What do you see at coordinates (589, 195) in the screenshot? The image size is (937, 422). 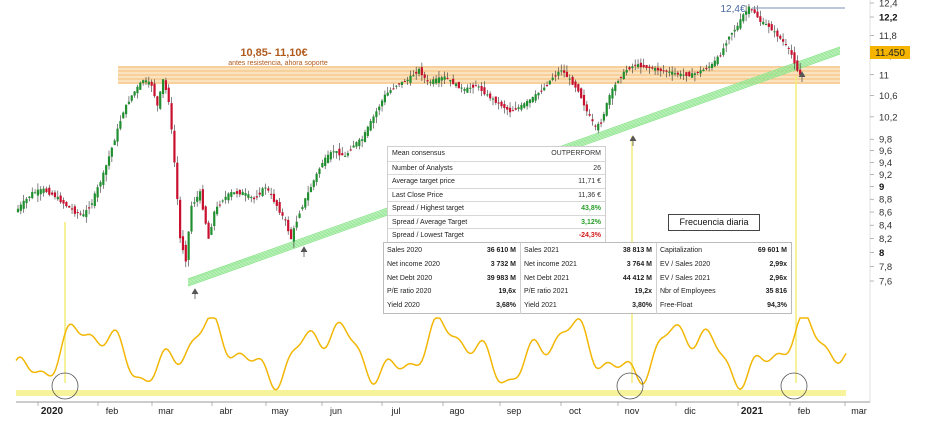 I see `consensus-value: 11,36 €` at bounding box center [589, 195].